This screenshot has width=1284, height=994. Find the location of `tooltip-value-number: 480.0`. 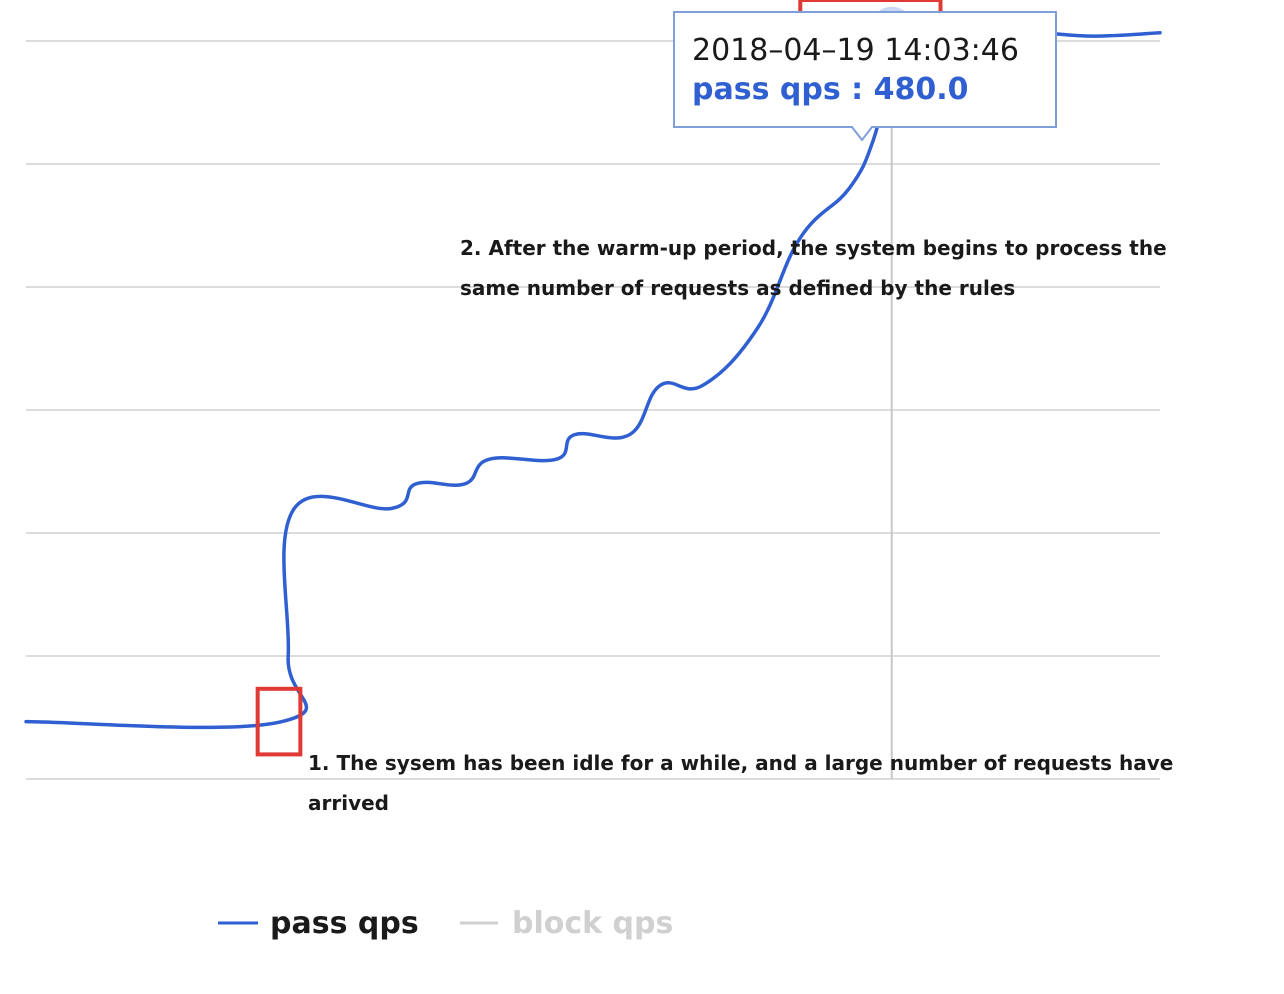

tooltip-value-number: 480.0 is located at coordinates (921, 89).